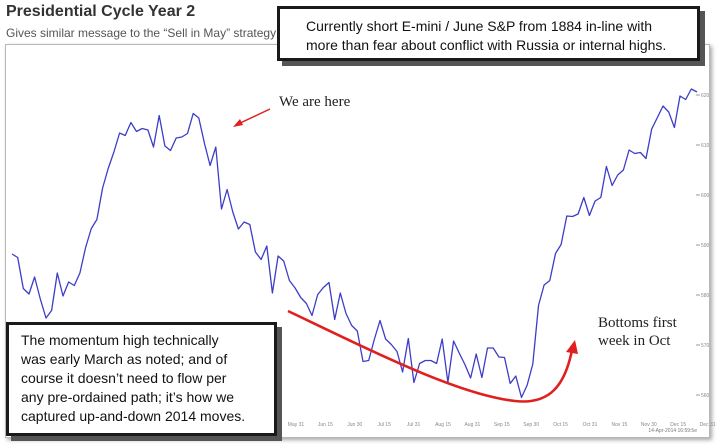 The image size is (719, 445). I want to click on x-tick-label: Sep 30, so click(531, 425).